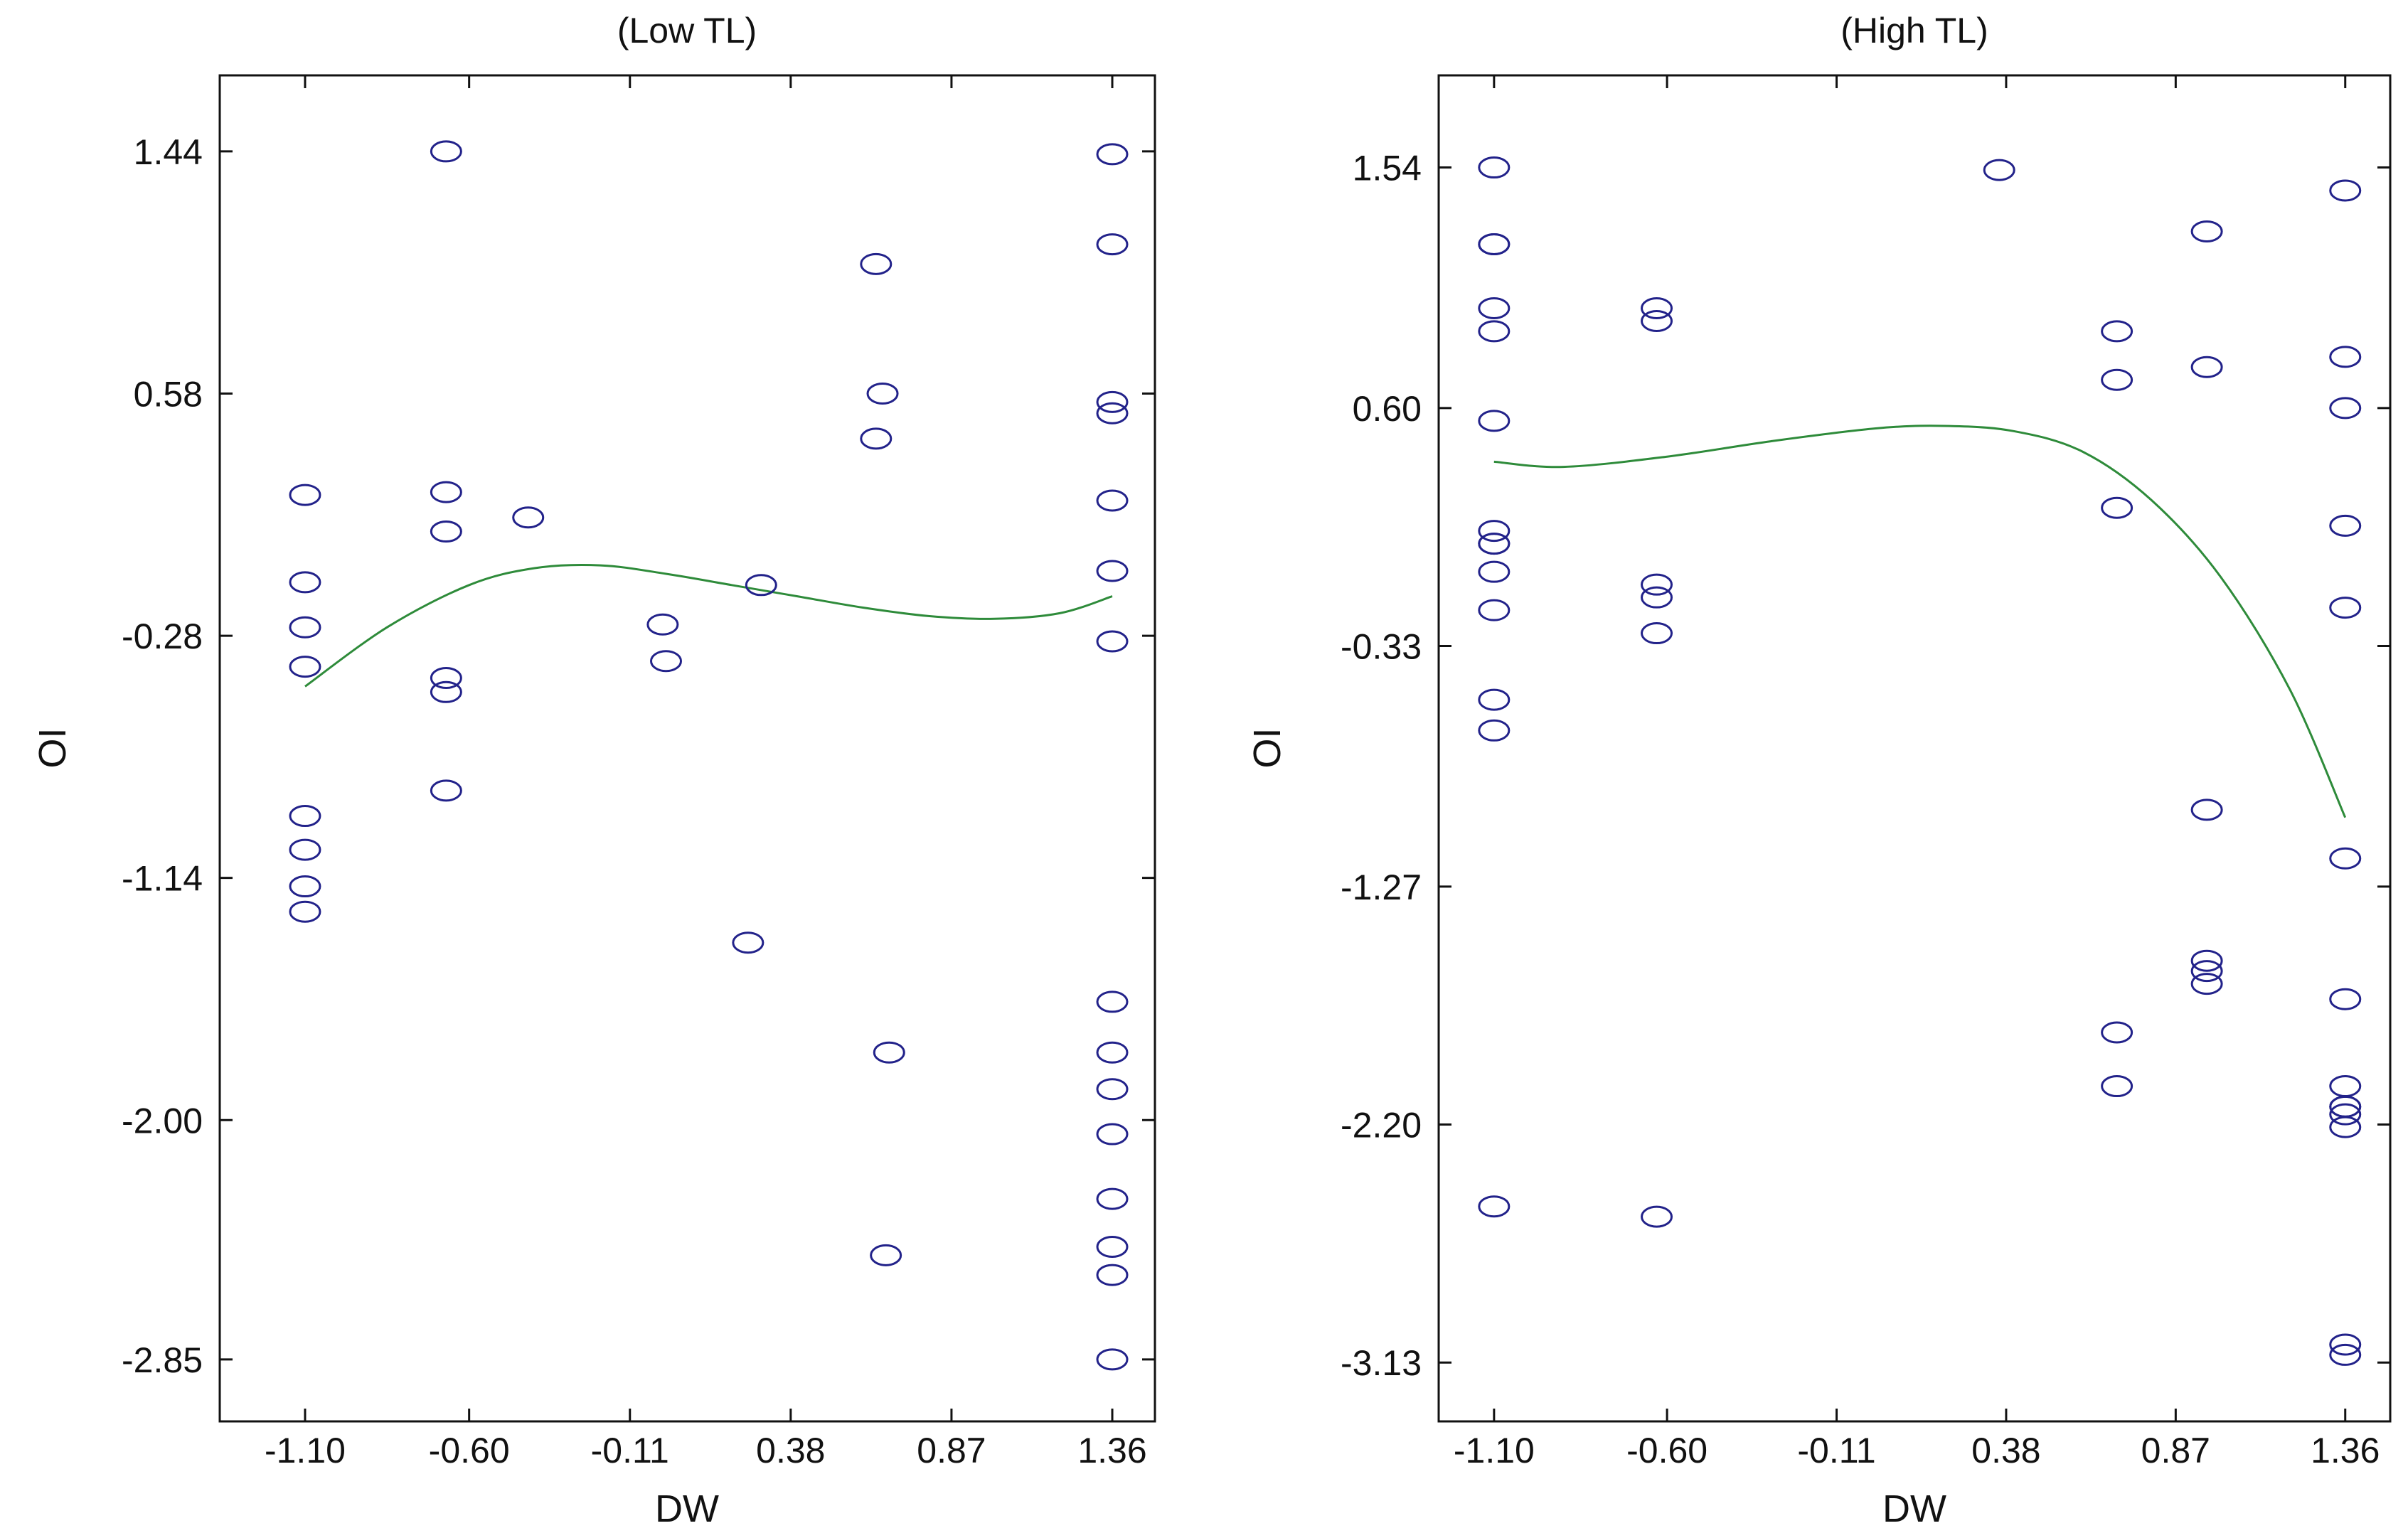  Describe the element at coordinates (168, 395) in the screenshot. I see `y-tick-label: 0.58` at that location.